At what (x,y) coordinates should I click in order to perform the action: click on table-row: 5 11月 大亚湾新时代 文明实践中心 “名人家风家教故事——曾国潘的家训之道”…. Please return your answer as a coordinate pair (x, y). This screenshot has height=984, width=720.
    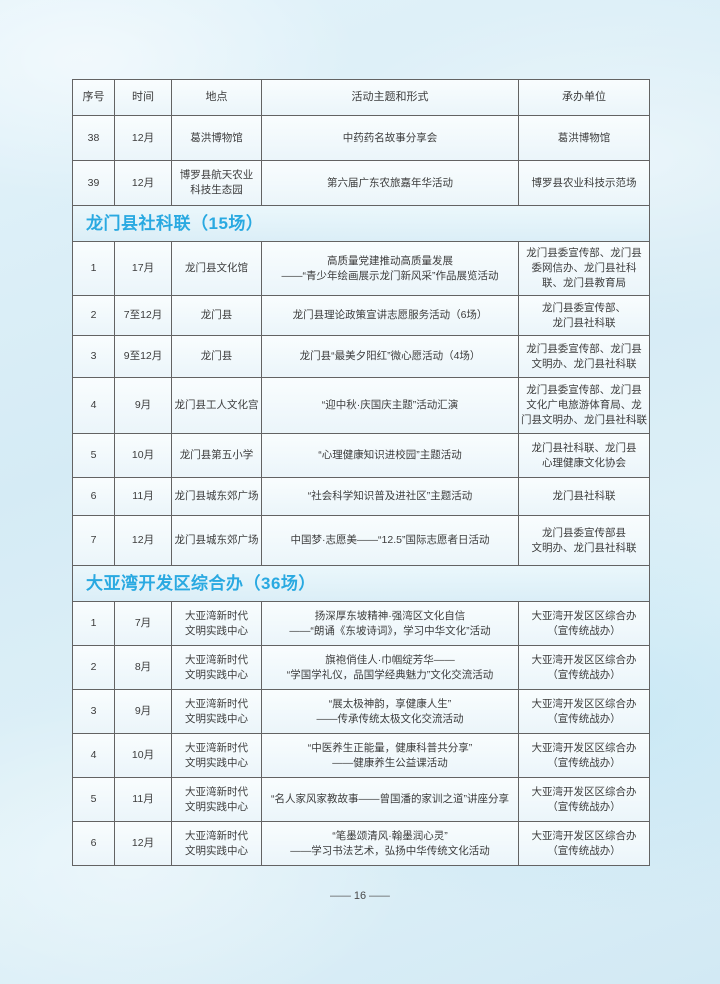
    Looking at the image, I should click on (361, 800).